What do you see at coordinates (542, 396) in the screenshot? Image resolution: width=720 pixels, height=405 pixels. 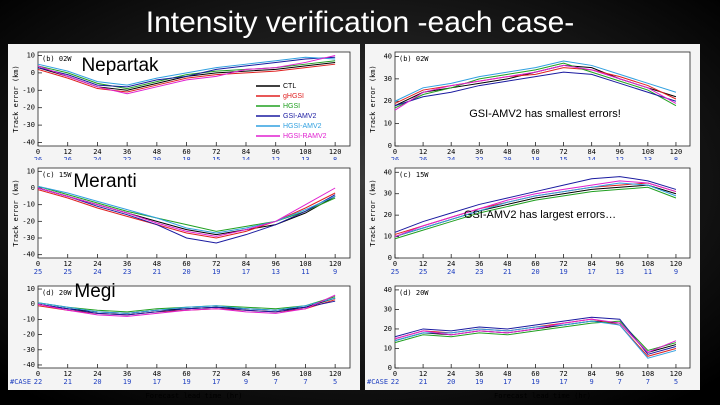 I see `x-axis-label: Forecast lead time (hr)` at bounding box center [542, 396].